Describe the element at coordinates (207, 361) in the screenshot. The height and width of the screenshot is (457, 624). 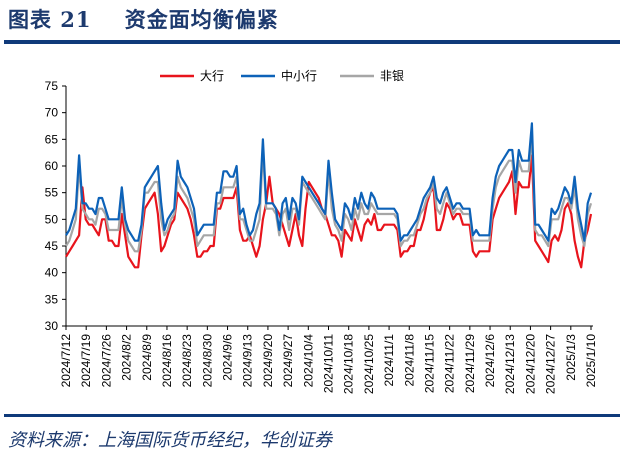
I see `x-tick-label: 2024/8/30` at that location.